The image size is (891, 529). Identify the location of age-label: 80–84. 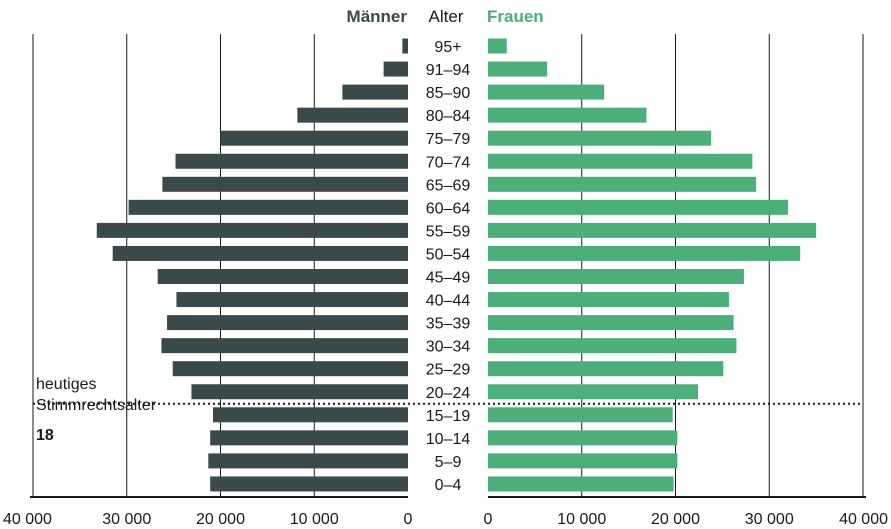
(448, 116).